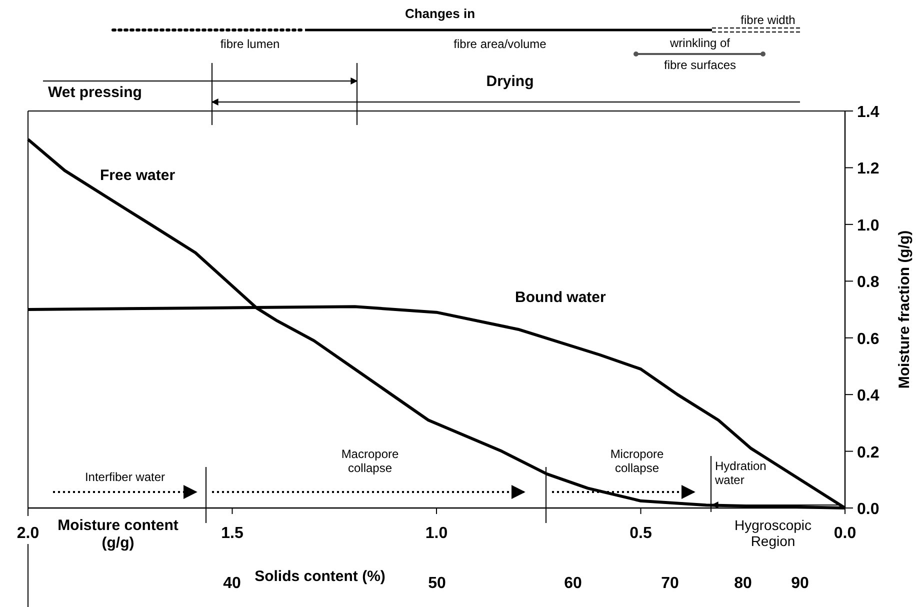 This screenshot has height=607, width=921. Describe the element at coordinates (440, 13) in the screenshot. I see `text: Changes in` at that location.